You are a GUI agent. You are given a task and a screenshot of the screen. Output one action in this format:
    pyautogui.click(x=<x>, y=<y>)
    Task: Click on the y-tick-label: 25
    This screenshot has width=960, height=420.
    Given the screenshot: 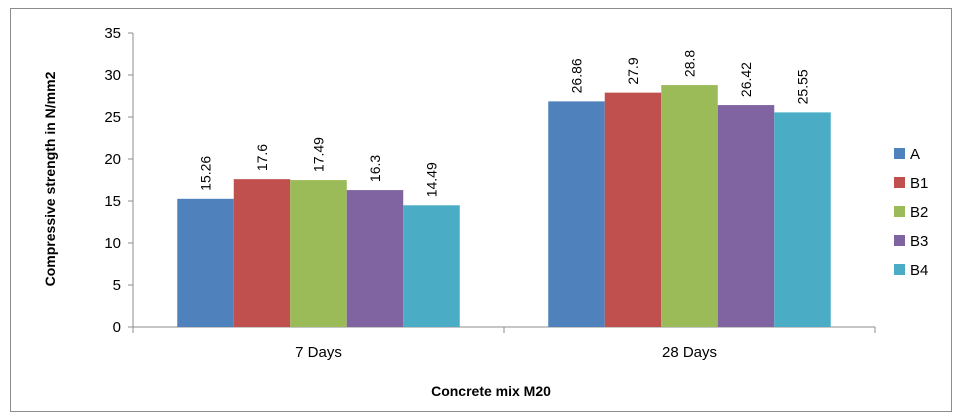 What is the action you would take?
    pyautogui.click(x=112, y=117)
    